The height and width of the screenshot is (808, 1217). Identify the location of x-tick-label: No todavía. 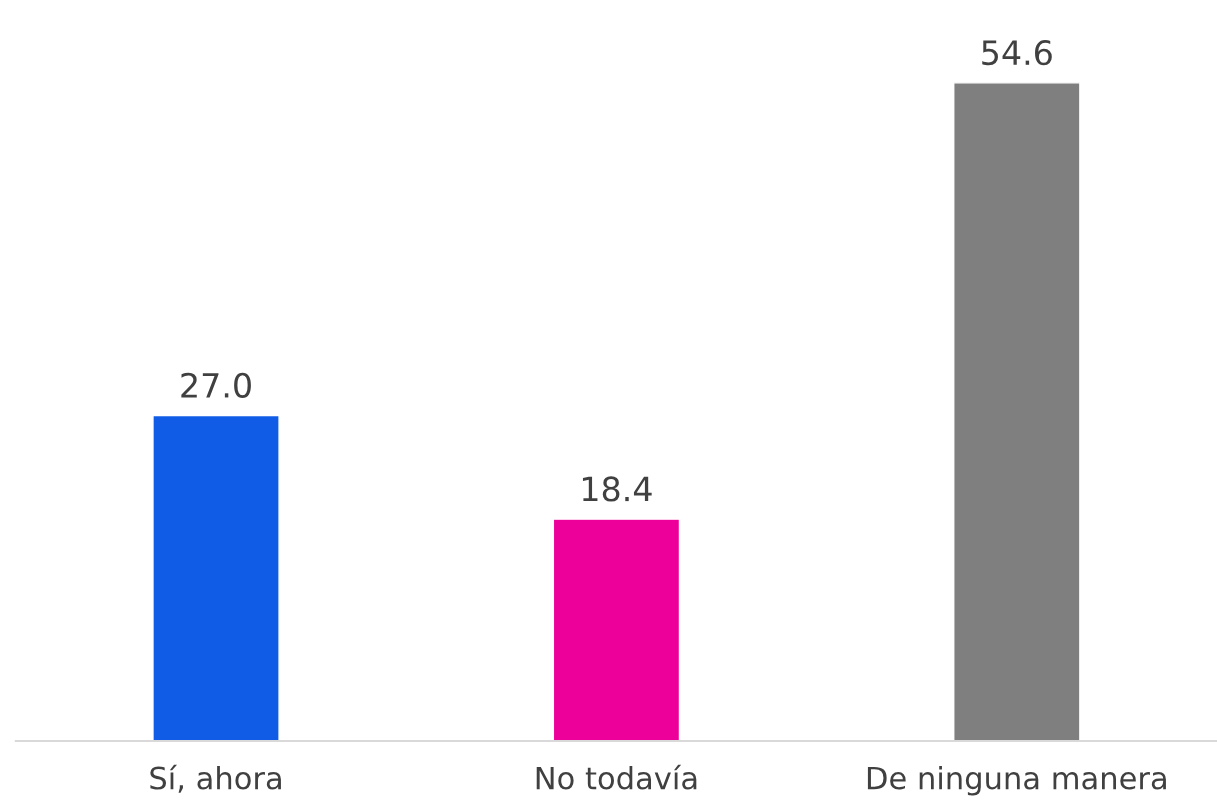
(616, 777).